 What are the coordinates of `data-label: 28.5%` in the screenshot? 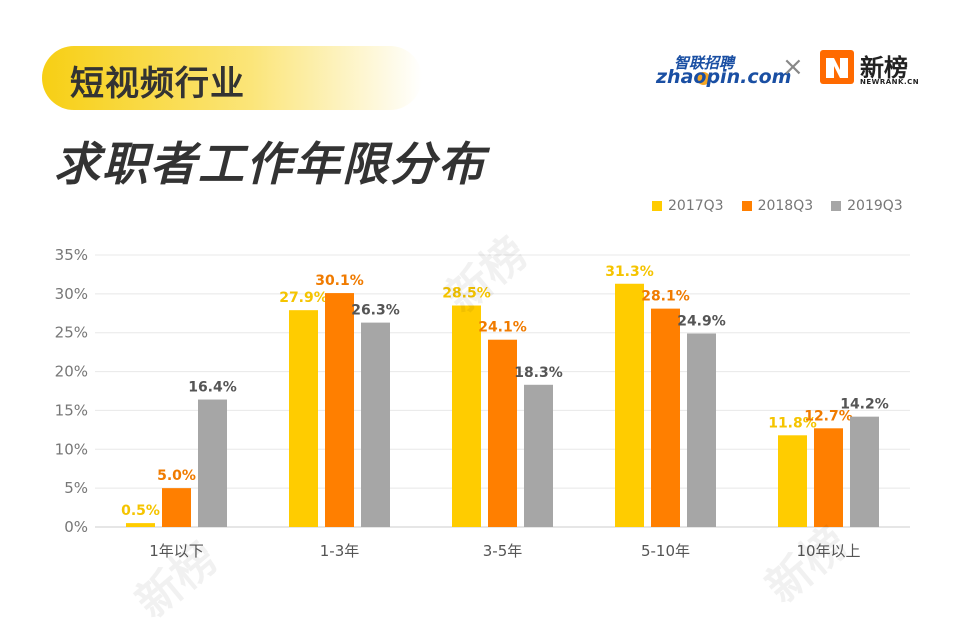 It's located at (466, 294).